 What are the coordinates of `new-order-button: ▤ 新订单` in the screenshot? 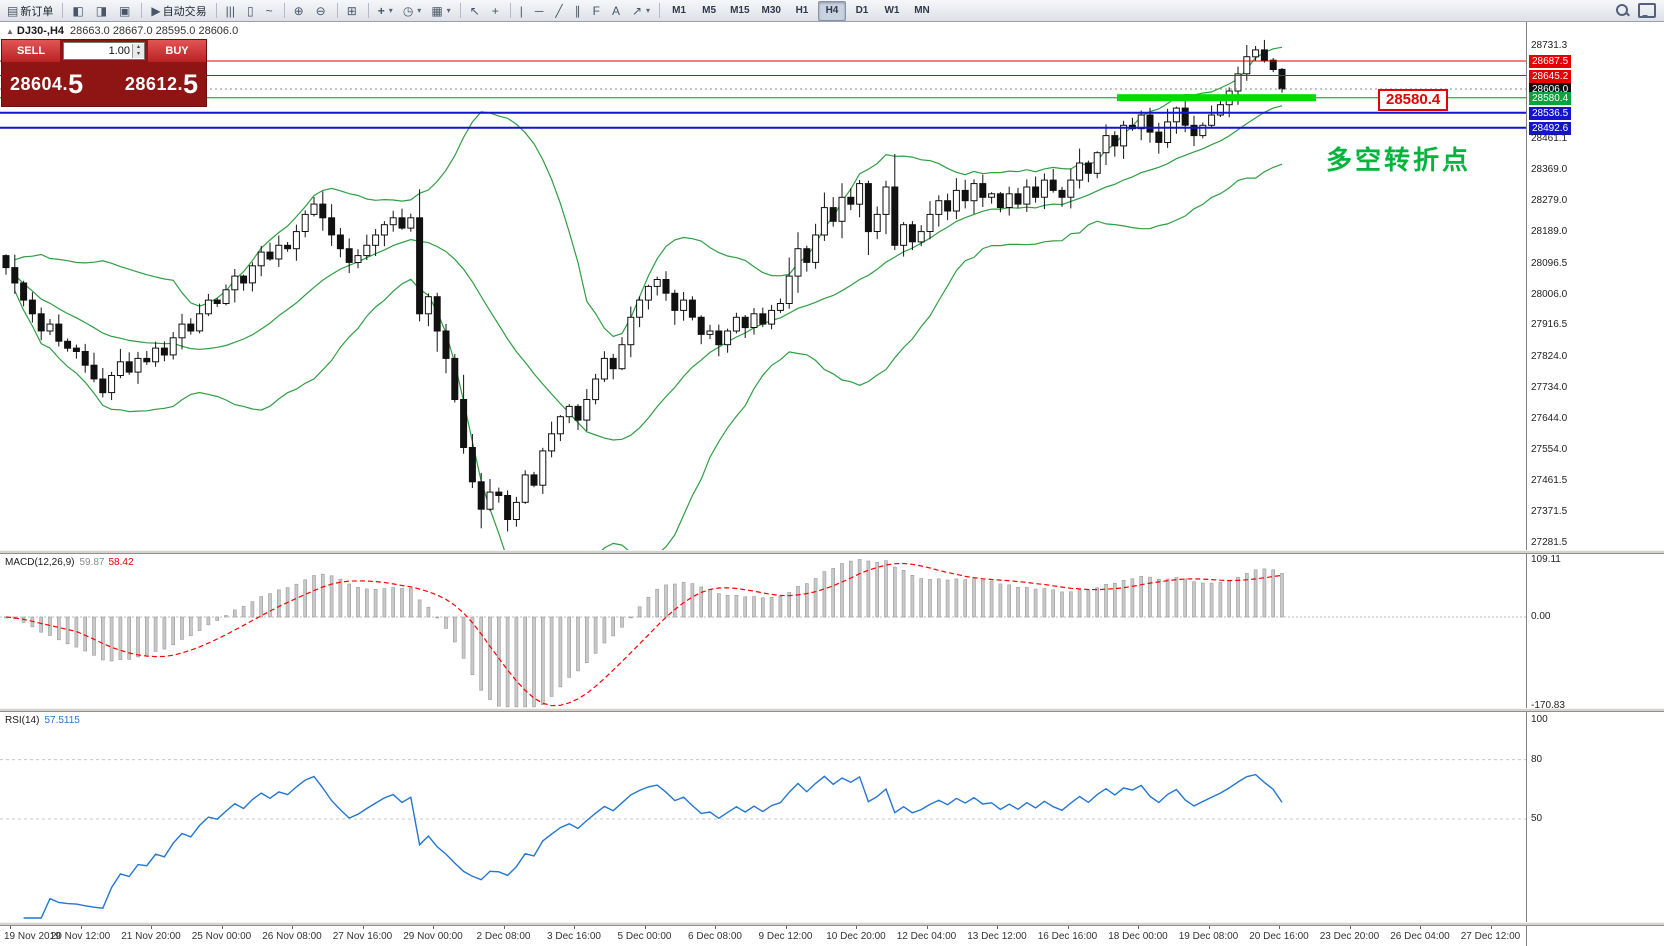 It's located at (30, 11).